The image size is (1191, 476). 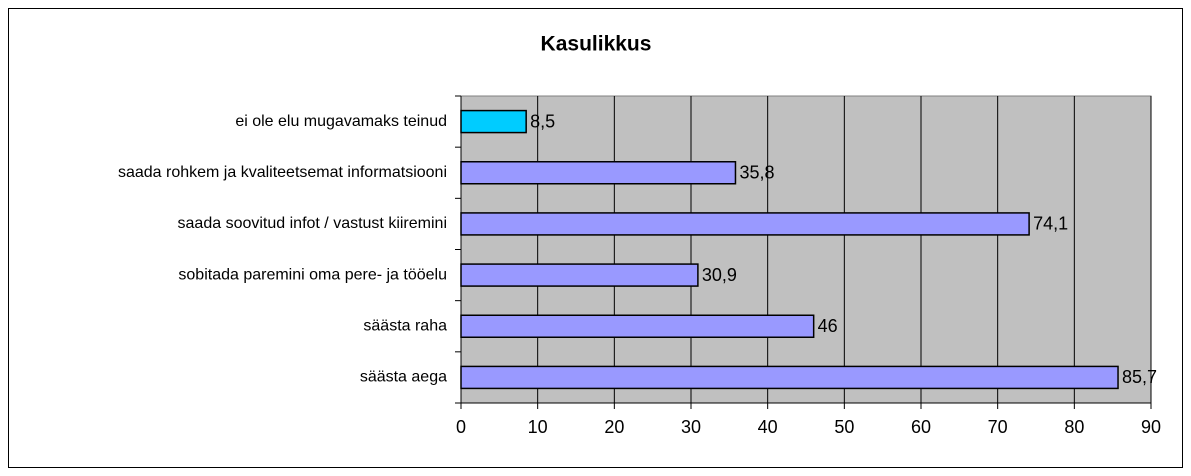 What do you see at coordinates (719, 275) in the screenshot?
I see `data-label: 30,9` at bounding box center [719, 275].